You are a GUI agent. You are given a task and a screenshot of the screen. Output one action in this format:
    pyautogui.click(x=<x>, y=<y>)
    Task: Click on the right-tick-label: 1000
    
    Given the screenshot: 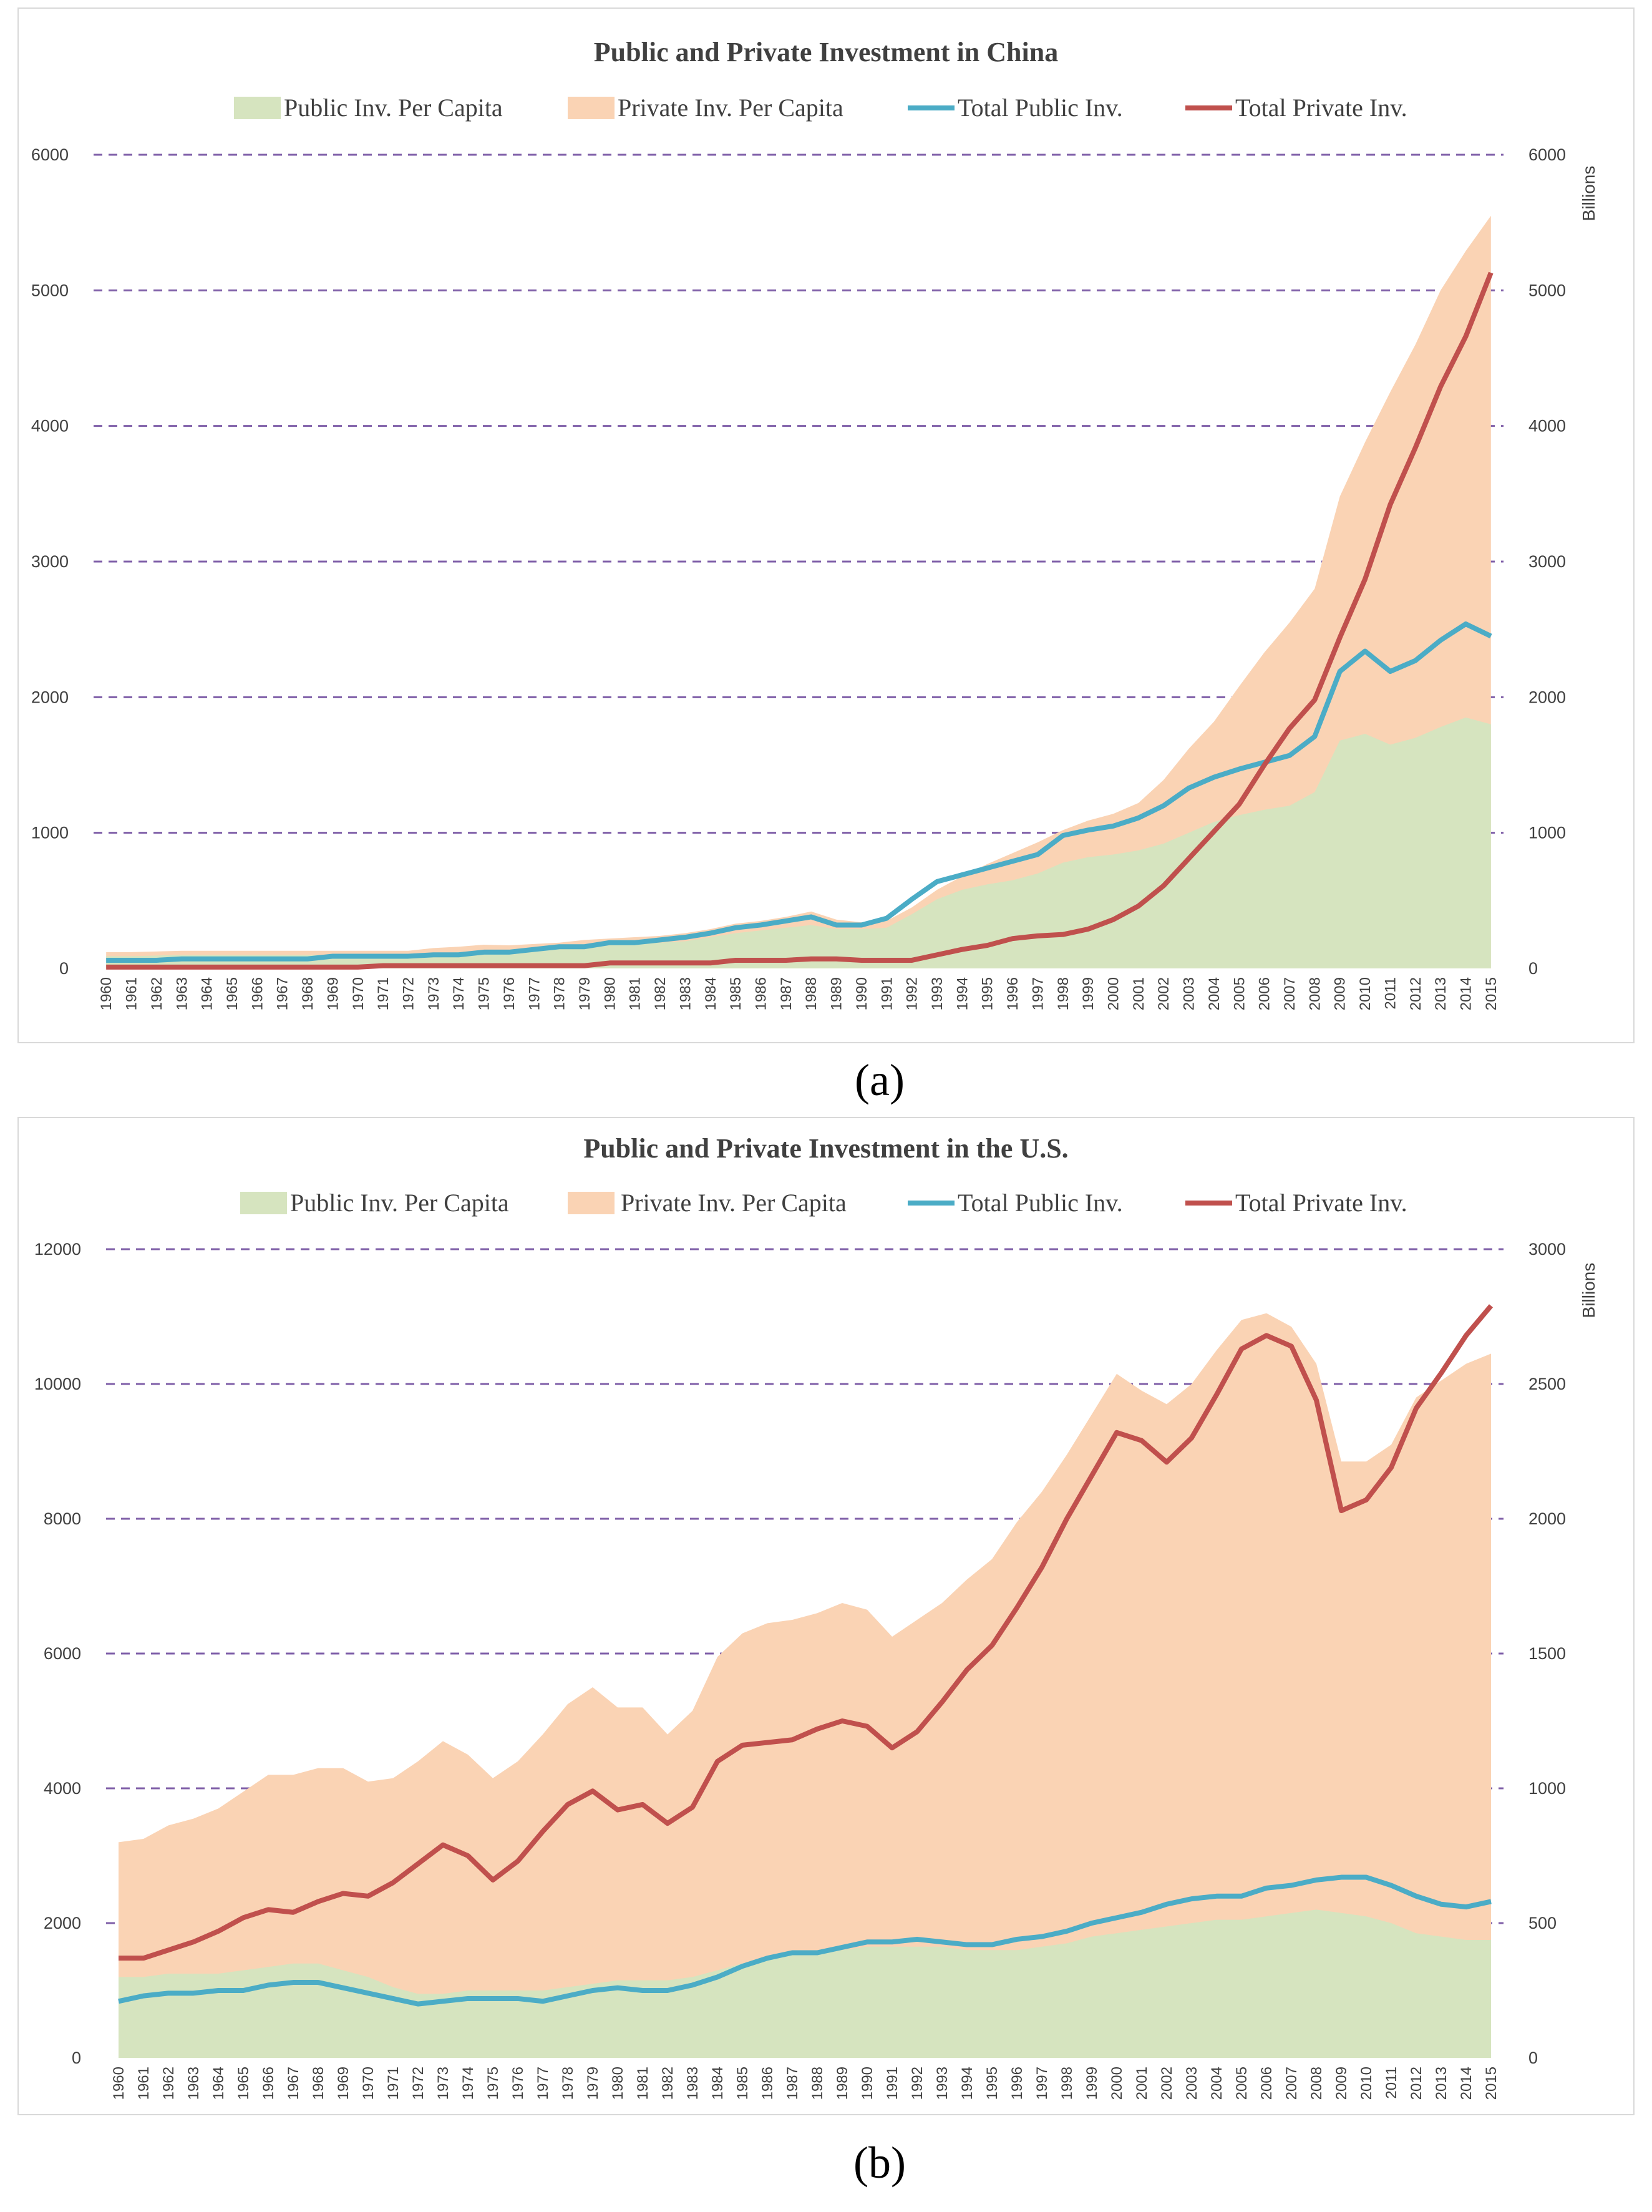 What is the action you would take?
    pyautogui.click(x=1547, y=1789)
    